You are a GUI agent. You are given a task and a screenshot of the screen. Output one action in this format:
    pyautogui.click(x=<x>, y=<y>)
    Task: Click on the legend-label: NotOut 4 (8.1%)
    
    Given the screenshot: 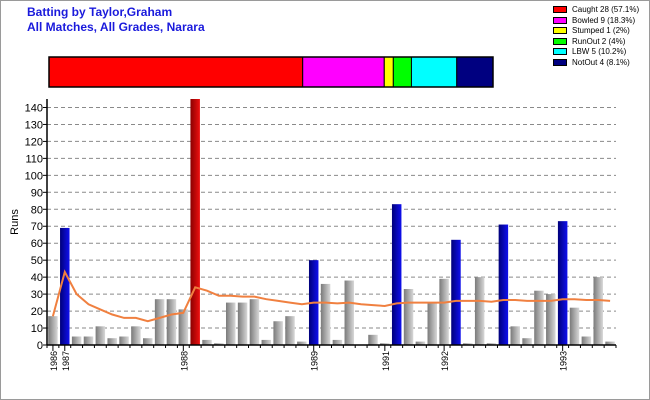 What is the action you would take?
    pyautogui.click(x=601, y=62)
    